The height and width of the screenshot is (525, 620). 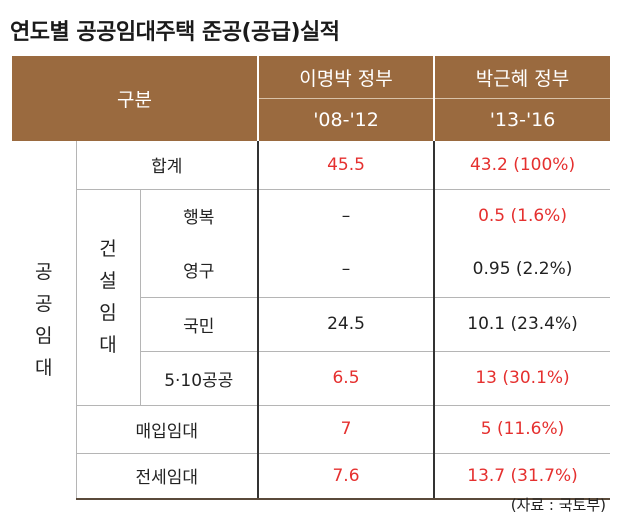 I want to click on cell-national-gov2: 10.1 (23.4%), so click(x=522, y=323).